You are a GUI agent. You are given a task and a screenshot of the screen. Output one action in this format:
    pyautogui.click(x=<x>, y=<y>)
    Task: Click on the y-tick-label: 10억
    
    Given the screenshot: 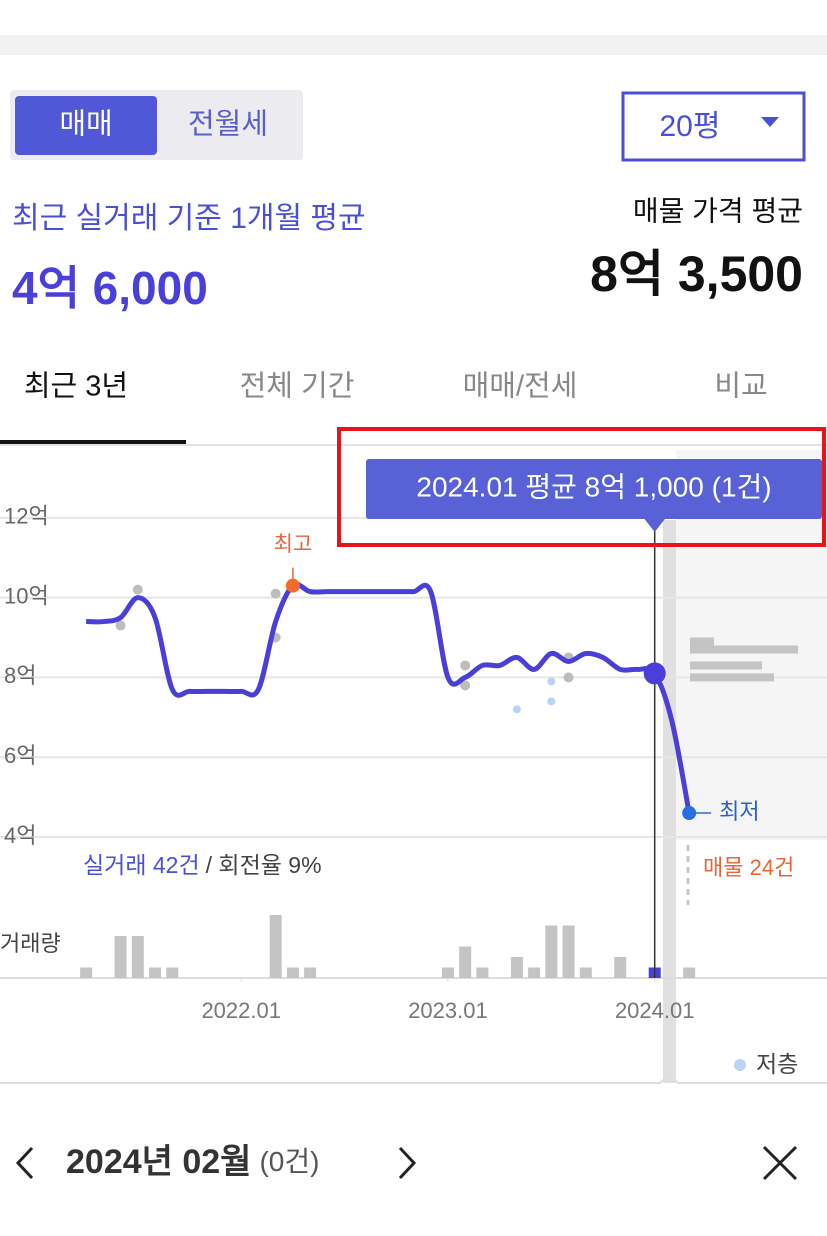 What is the action you would take?
    pyautogui.click(x=26, y=595)
    